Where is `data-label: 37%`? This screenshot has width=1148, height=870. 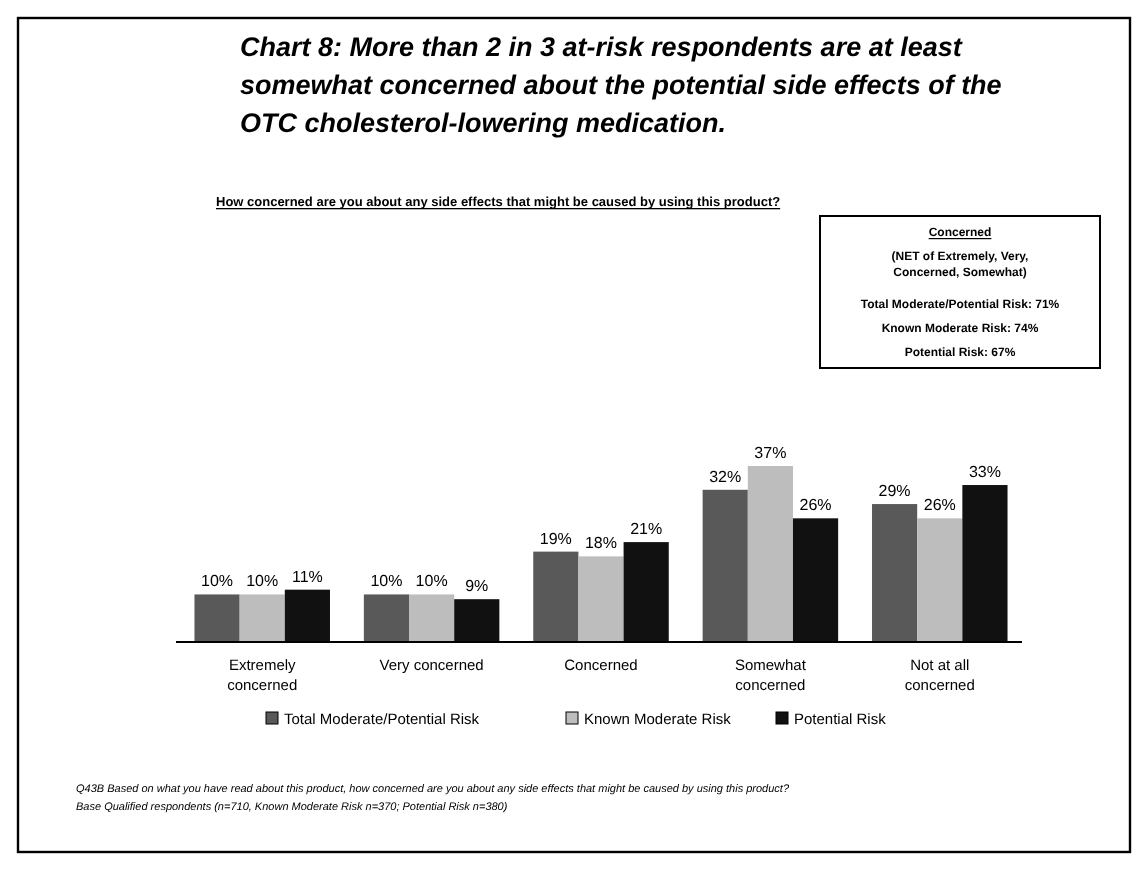 data-label: 37% is located at coordinates (770, 453).